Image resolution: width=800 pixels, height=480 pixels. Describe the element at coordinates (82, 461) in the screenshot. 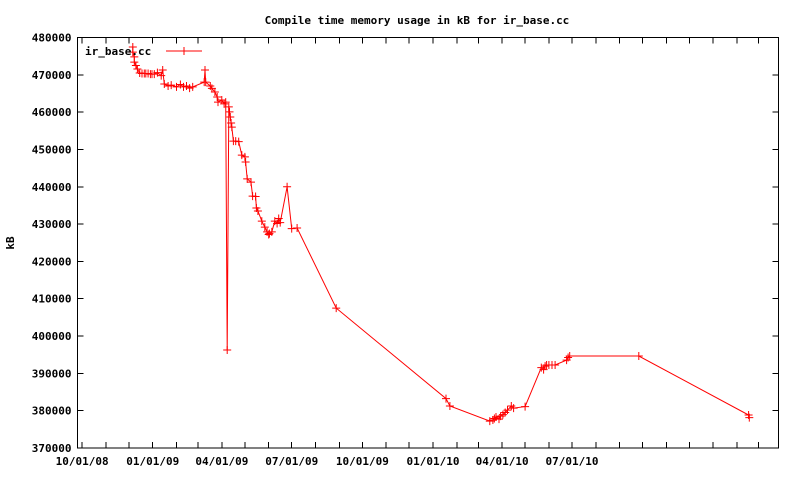

I see `x-tick-label: 10/01/08` at that location.